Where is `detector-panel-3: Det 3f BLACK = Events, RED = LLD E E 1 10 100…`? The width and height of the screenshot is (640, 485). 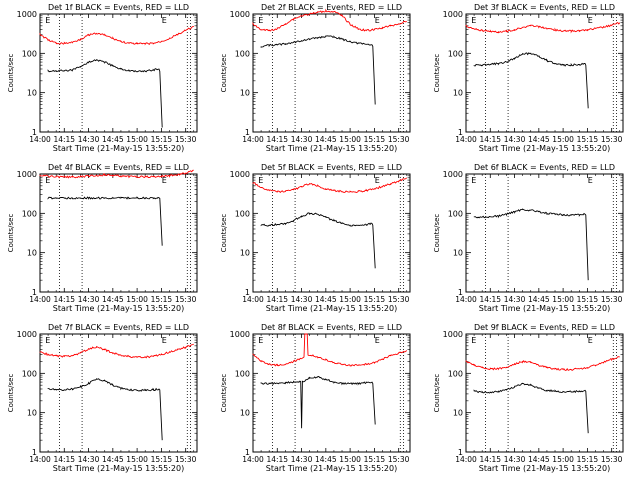
detector-panel-3: Det 3f BLACK = Events, RED = LLD E E 1 10 100… is located at coordinates (528, 78).